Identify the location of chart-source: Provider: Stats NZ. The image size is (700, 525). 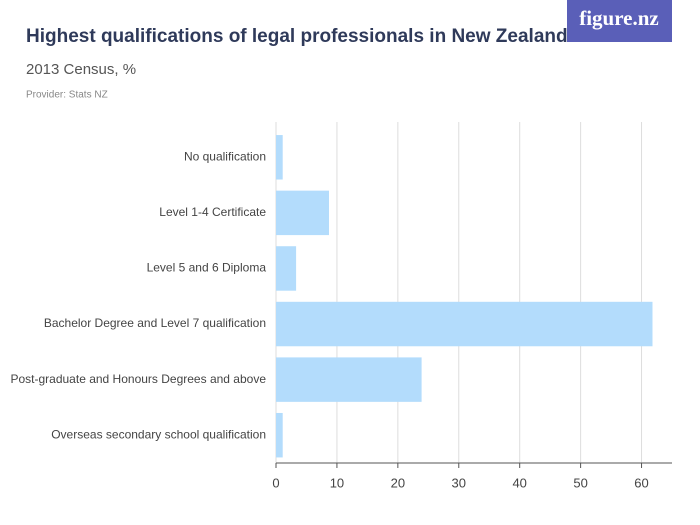
(67, 95).